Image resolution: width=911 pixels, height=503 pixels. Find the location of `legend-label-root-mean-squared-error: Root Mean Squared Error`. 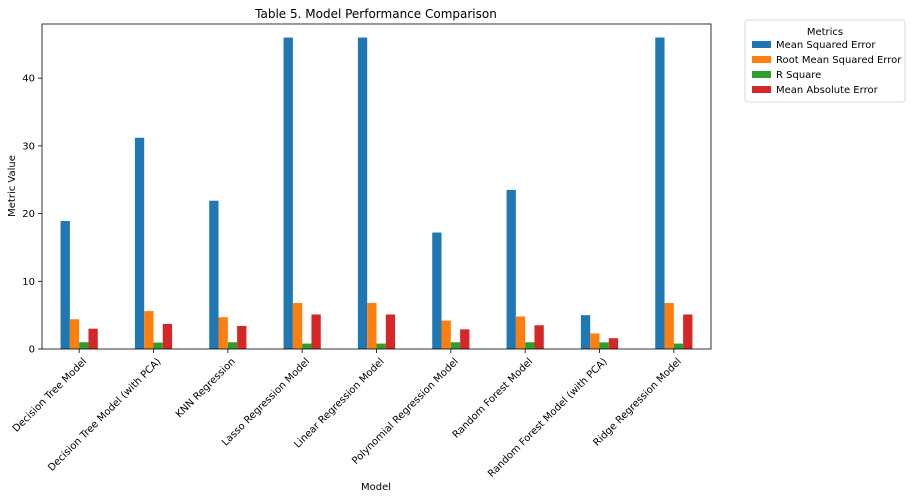

legend-label-root-mean-squared-error: Root Mean Squared Error is located at coordinates (839, 60).